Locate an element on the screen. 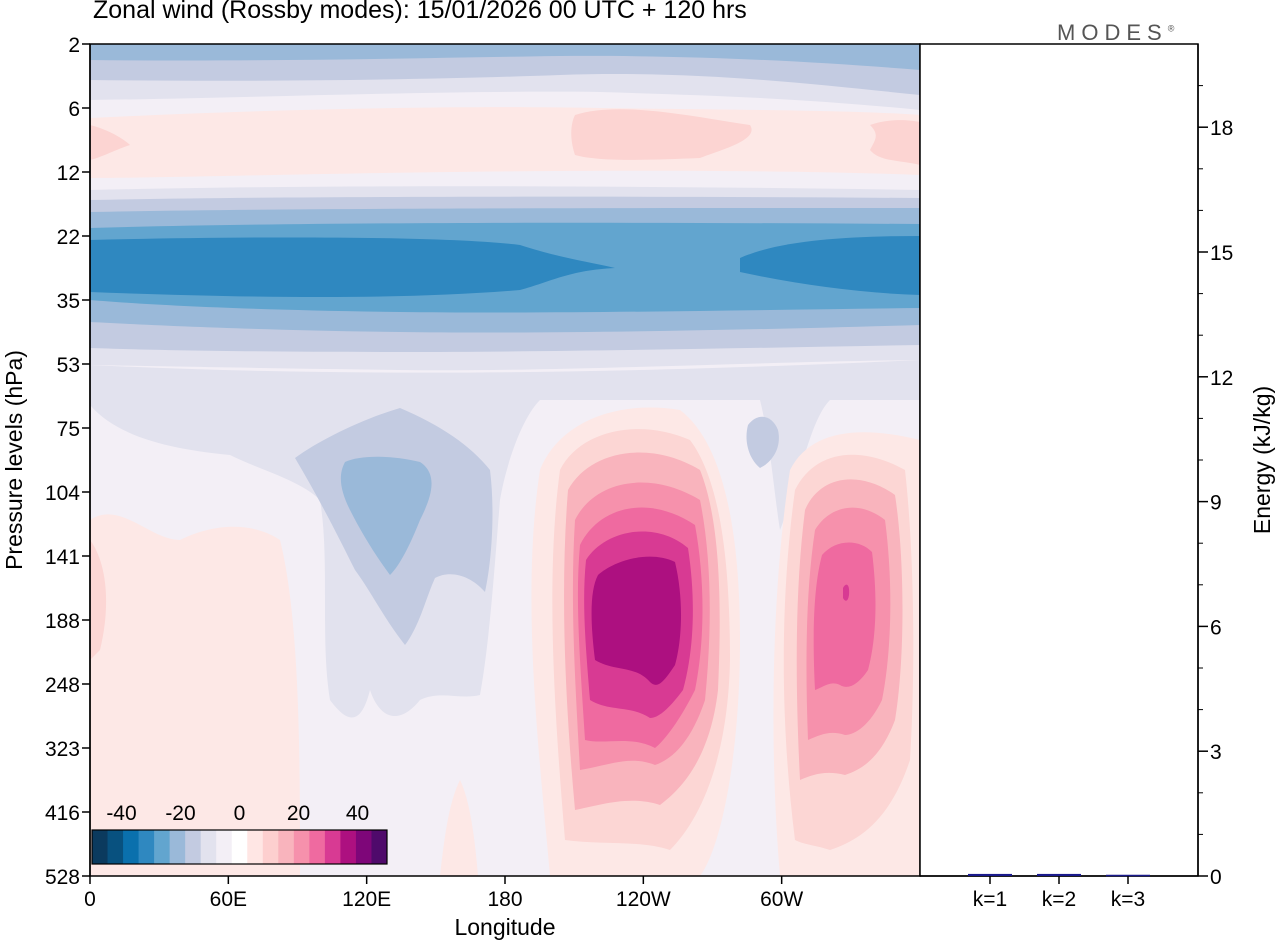  x-tick-label: 60W is located at coordinates (781, 899).